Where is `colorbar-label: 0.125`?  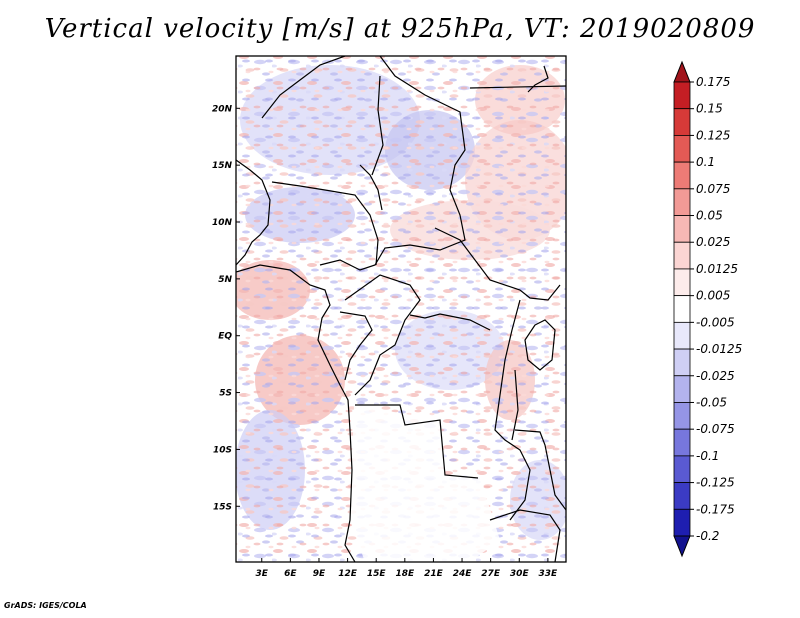 colorbar-label: 0.125 is located at coordinates (713, 135).